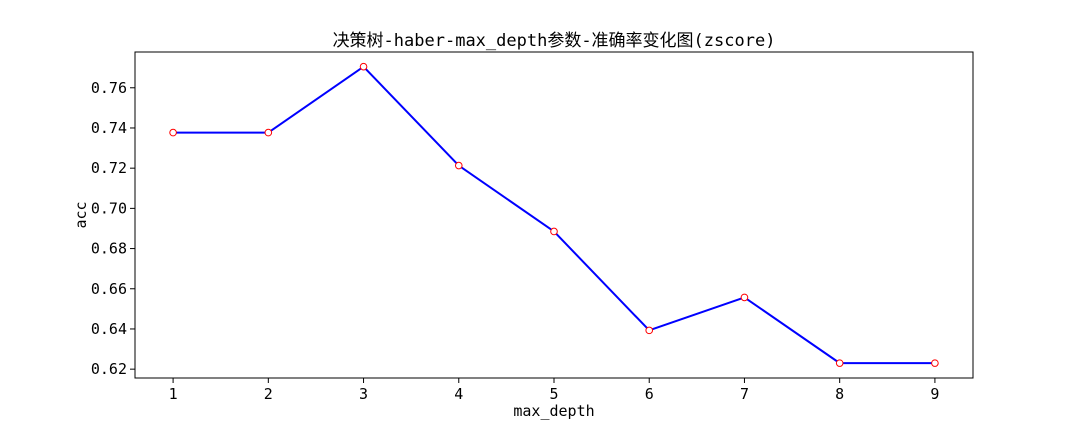 The width and height of the screenshot is (1080, 432). Describe the element at coordinates (744, 394) in the screenshot. I see `x-tick-label: 7` at that location.